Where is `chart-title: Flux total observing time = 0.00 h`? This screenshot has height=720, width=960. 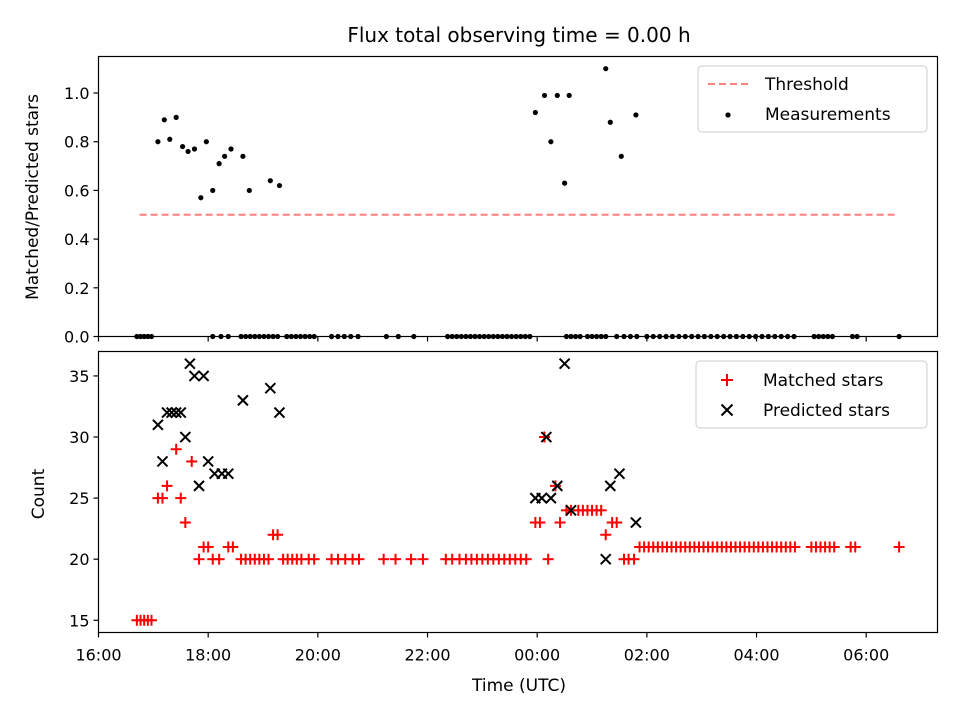 chart-title: Flux total observing time = 0.00 h is located at coordinates (518, 35).